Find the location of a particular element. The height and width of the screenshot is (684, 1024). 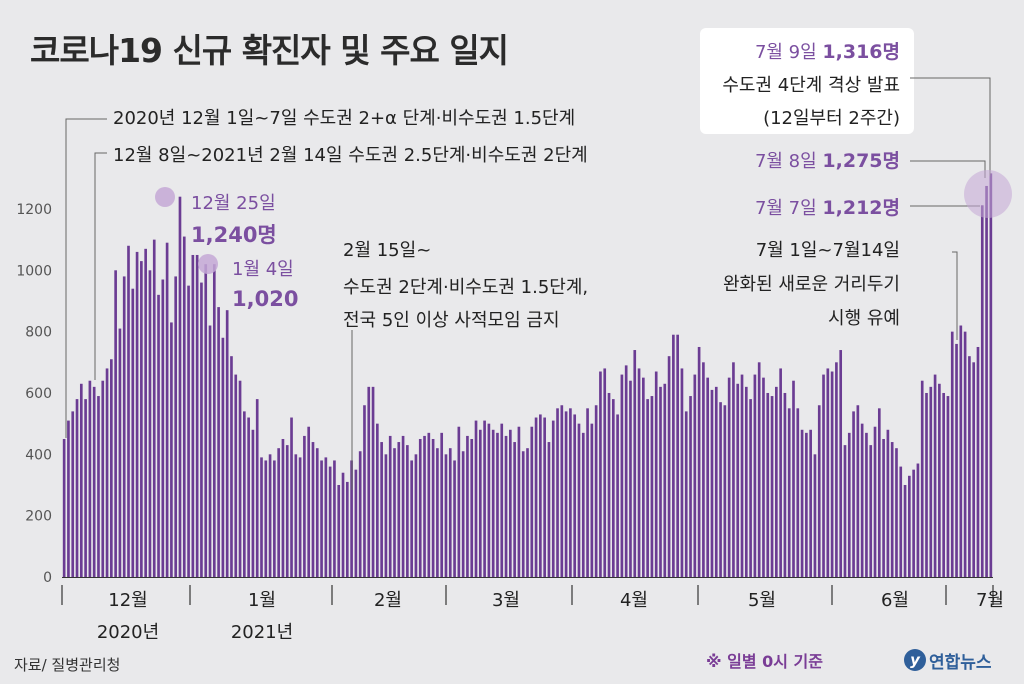

logo-name: 연합뉴스 is located at coordinates (960, 662).